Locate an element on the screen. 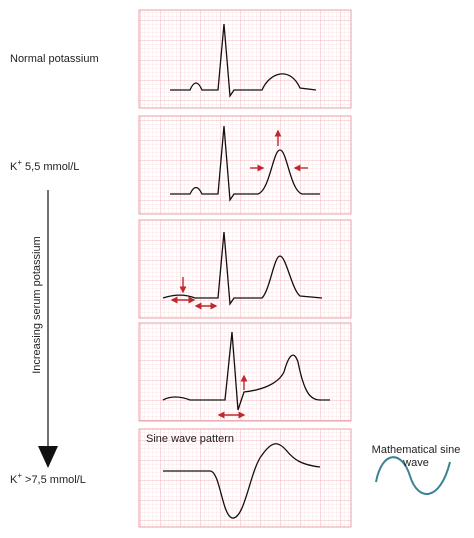 This screenshot has height=538, width=474. label: Increasing serum potassium is located at coordinates (37, 305).